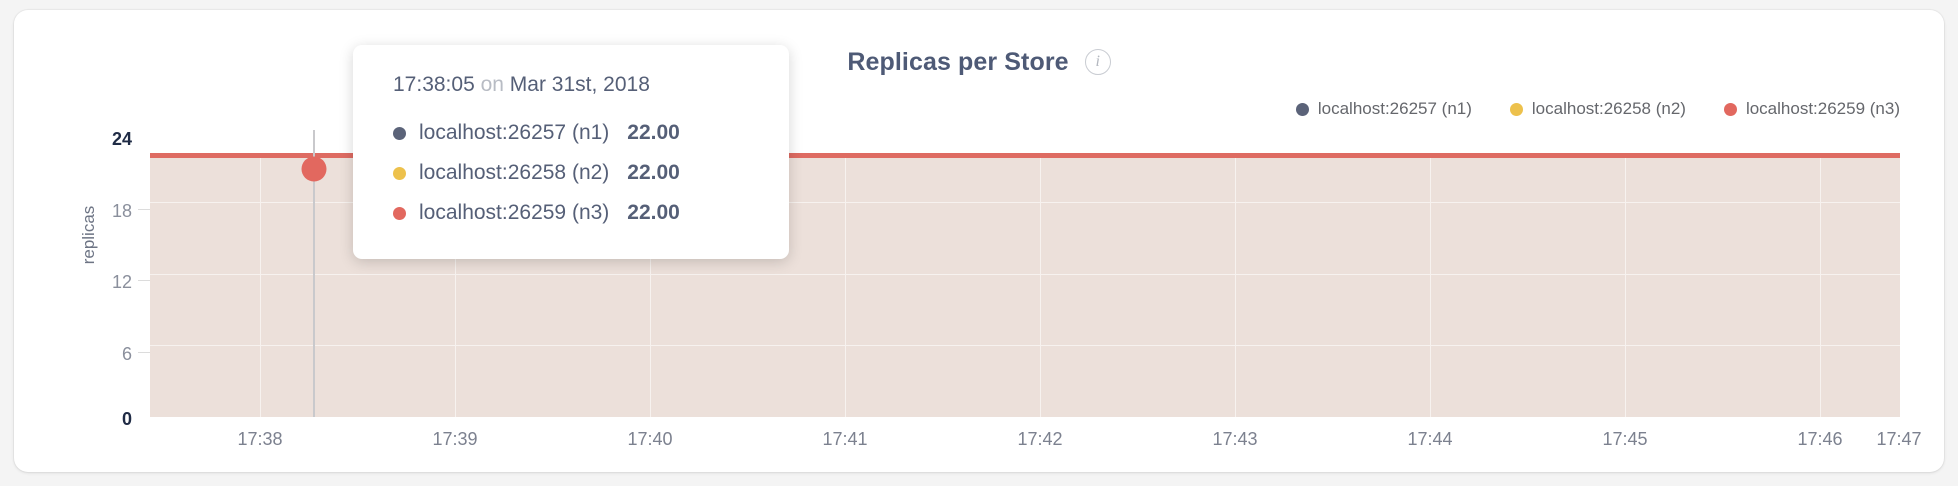 The height and width of the screenshot is (486, 1958). What do you see at coordinates (1899, 439) in the screenshot?
I see `x-tick-label: 17:47` at bounding box center [1899, 439].